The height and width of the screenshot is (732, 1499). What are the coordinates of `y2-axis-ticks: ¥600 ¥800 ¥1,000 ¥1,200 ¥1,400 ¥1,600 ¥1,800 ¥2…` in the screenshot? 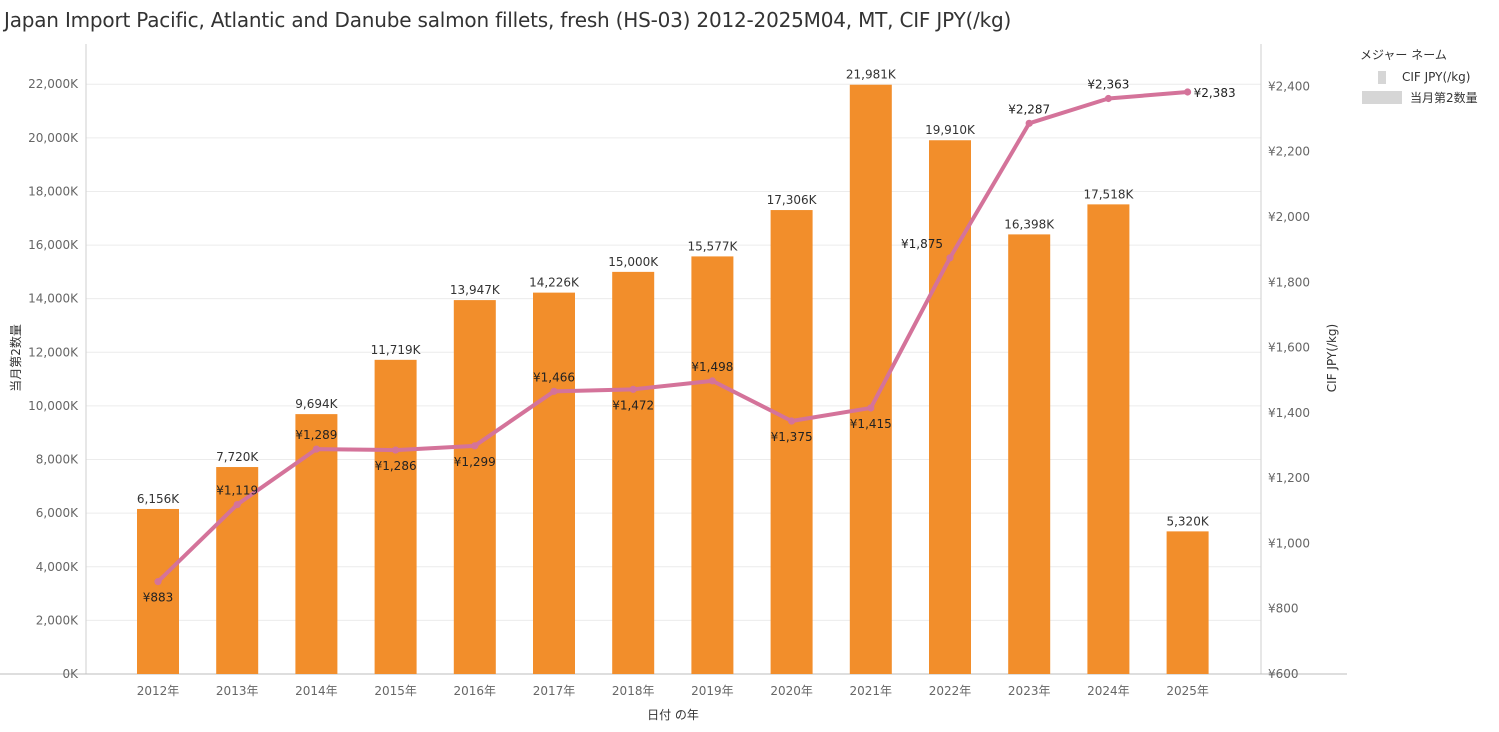 It's located at (1289, 380).